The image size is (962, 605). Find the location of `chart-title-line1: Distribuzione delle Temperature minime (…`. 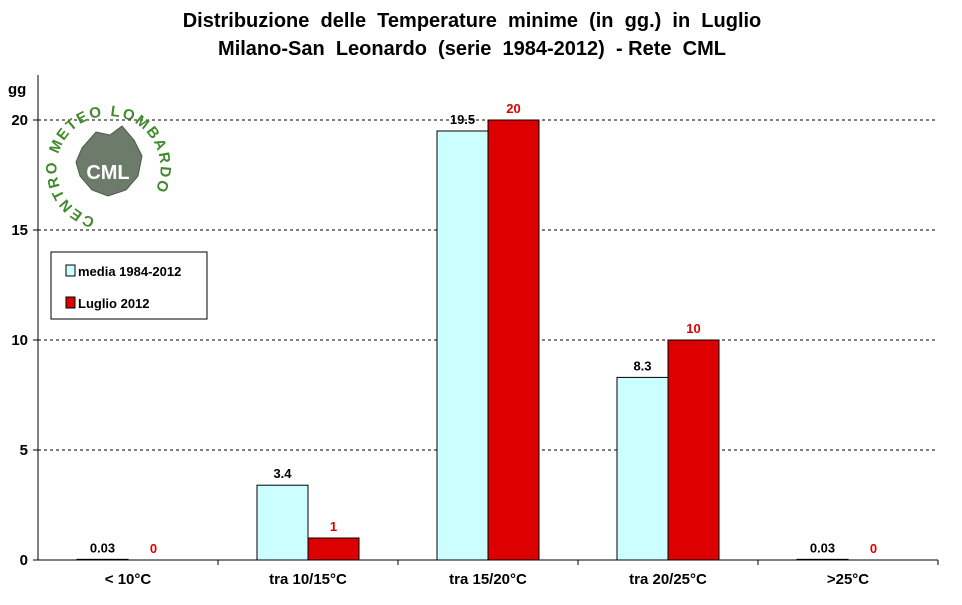

chart-title-line1: Distribuzione delle Temperature minime (… is located at coordinates (472, 21).